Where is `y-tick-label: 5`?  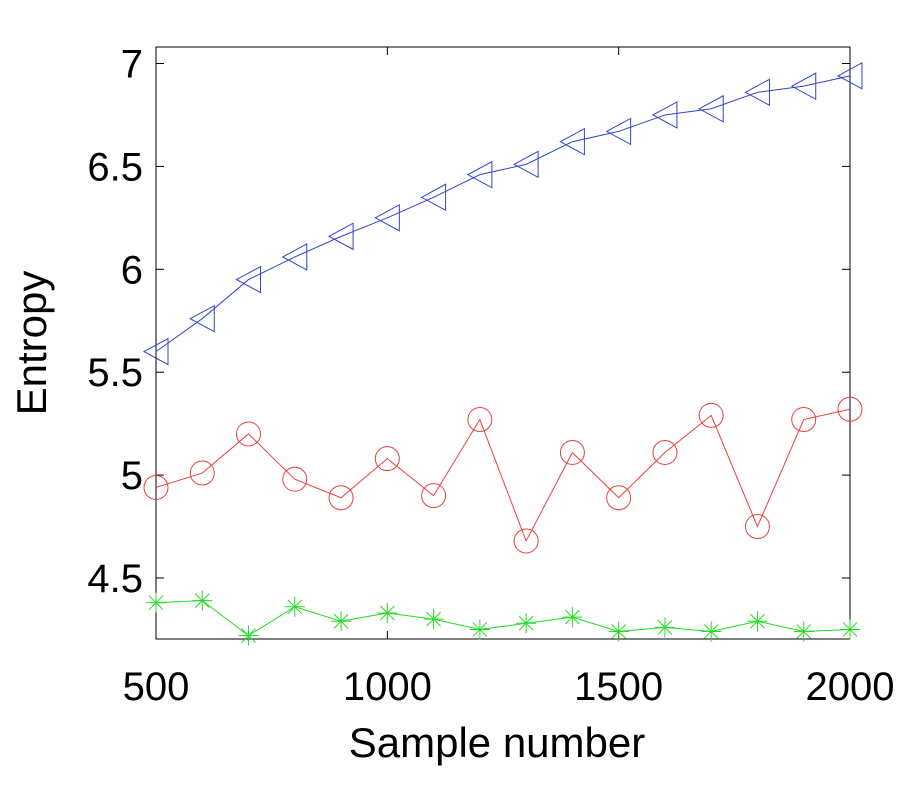 y-tick-label: 5 is located at coordinates (132, 476).